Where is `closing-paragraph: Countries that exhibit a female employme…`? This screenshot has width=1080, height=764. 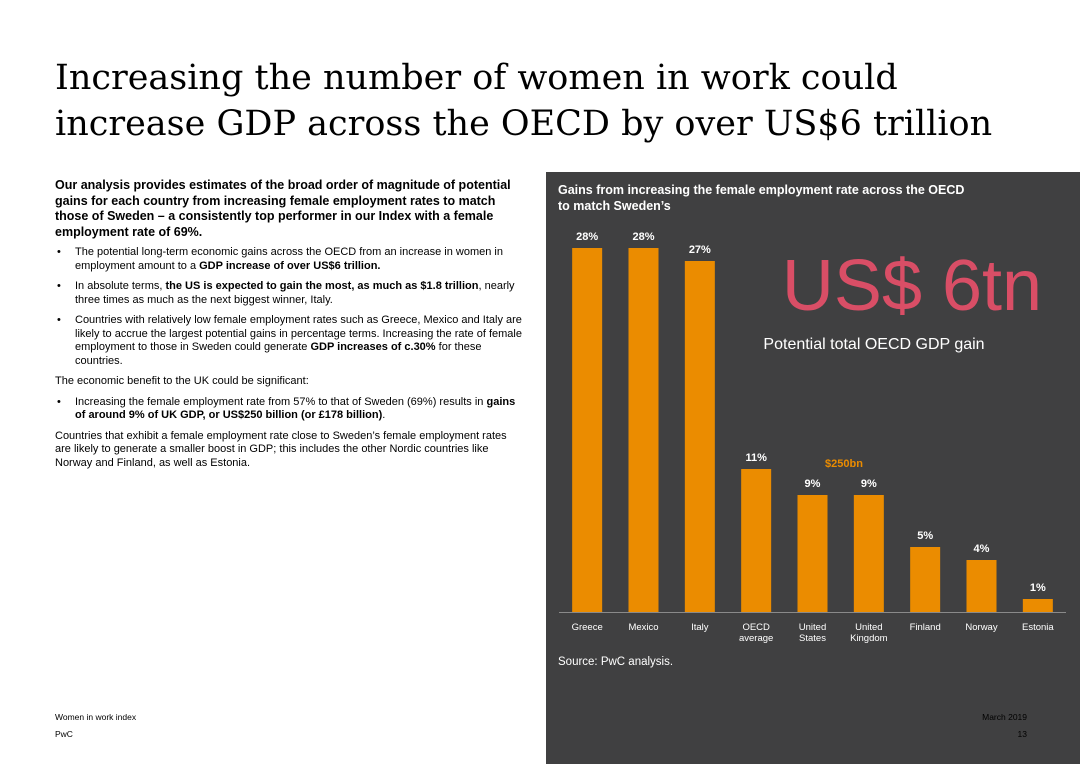 closing-paragraph: Countries that exhibit a female employme… is located at coordinates (281, 449).